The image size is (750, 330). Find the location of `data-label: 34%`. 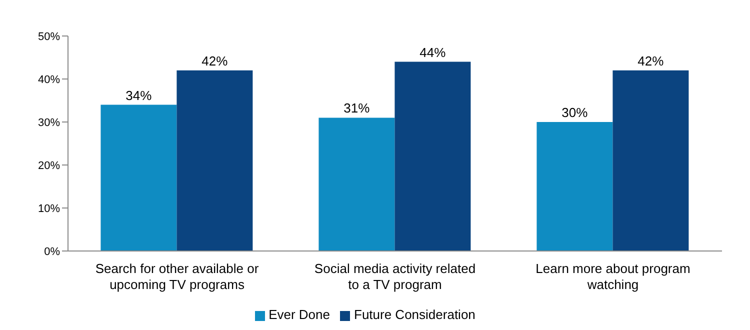

data-label: 34% is located at coordinates (139, 95).